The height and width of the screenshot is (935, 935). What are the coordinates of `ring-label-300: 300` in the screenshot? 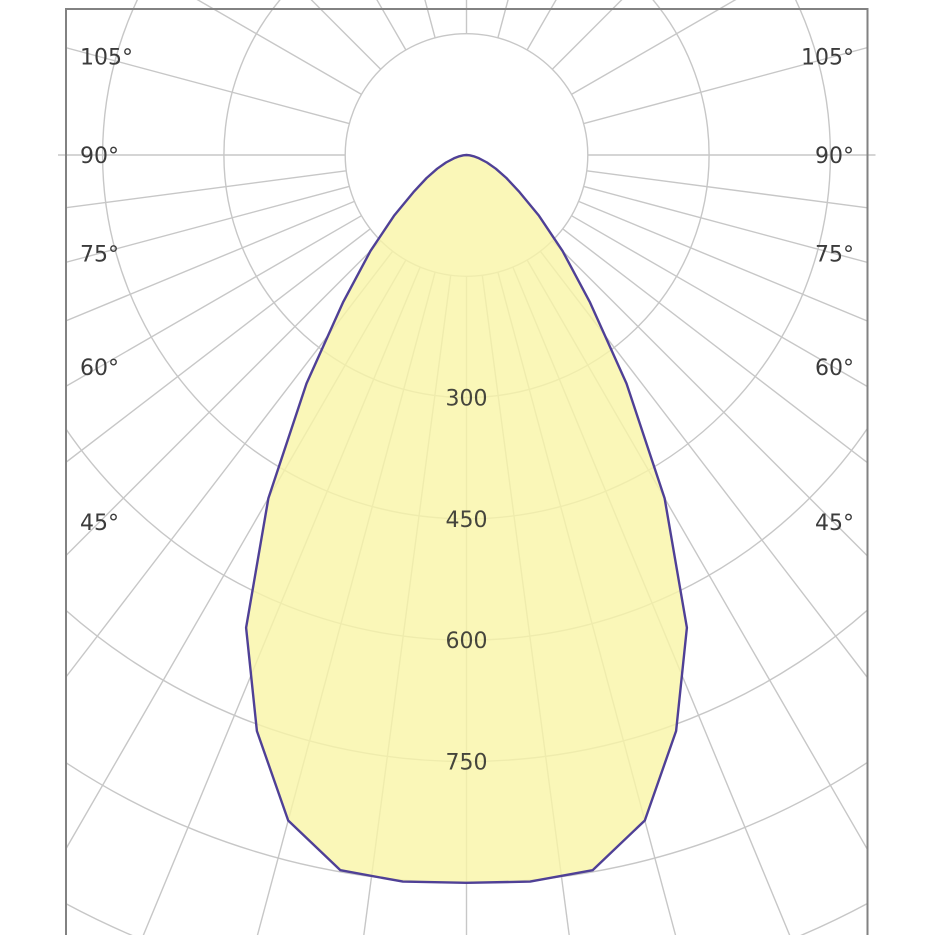 It's located at (467, 399).